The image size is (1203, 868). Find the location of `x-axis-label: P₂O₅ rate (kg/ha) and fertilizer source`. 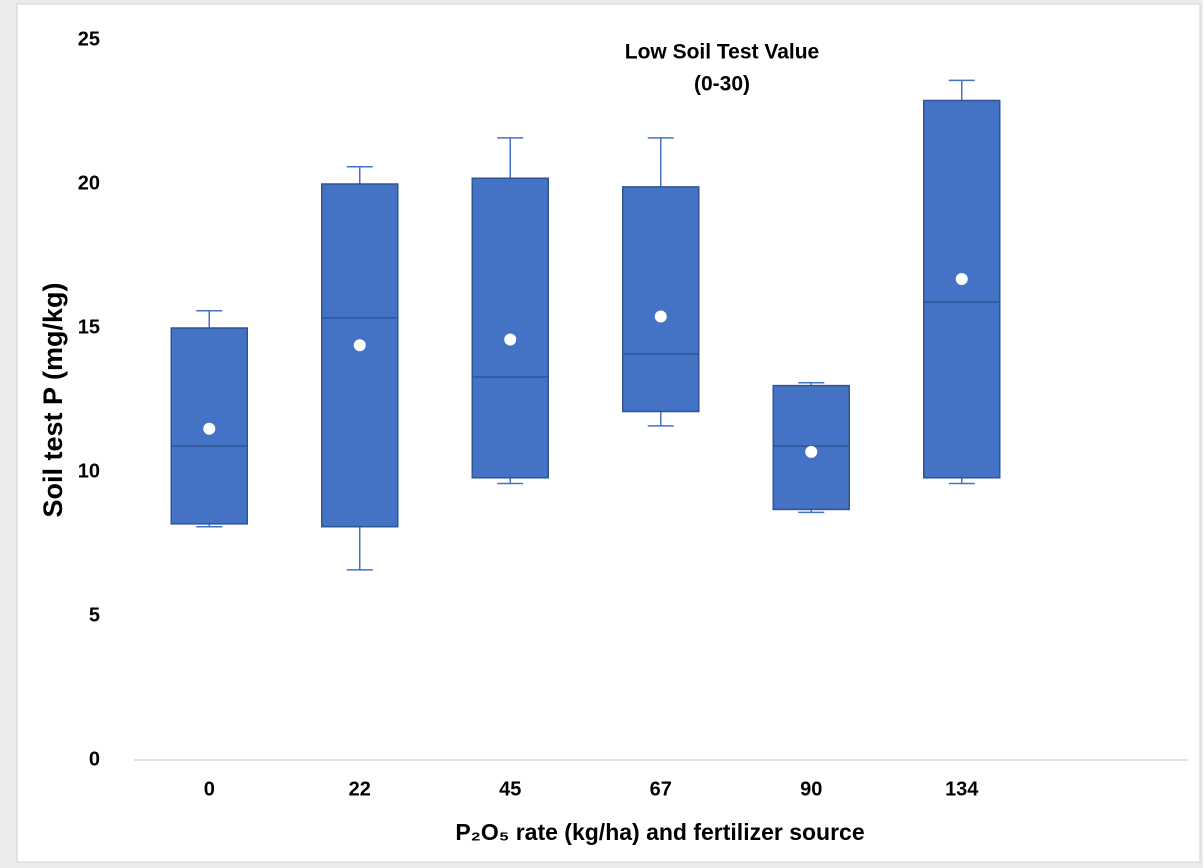

x-axis-label: P₂O₅ rate (kg/ha) and fertilizer source is located at coordinates (659, 832).